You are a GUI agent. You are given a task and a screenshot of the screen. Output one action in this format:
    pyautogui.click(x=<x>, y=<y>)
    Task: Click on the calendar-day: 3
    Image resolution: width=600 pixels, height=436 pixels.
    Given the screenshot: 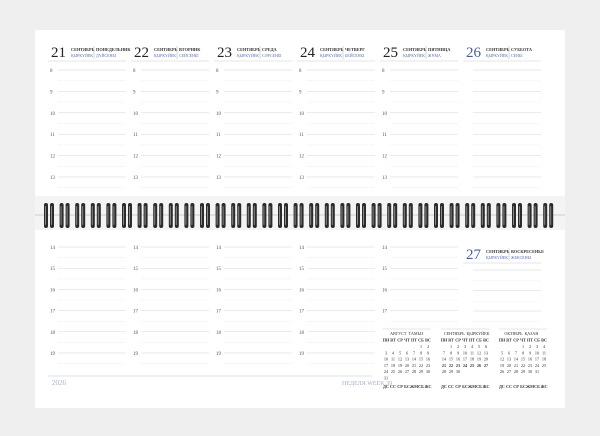 What is the action you would take?
    pyautogui.click(x=465, y=346)
    